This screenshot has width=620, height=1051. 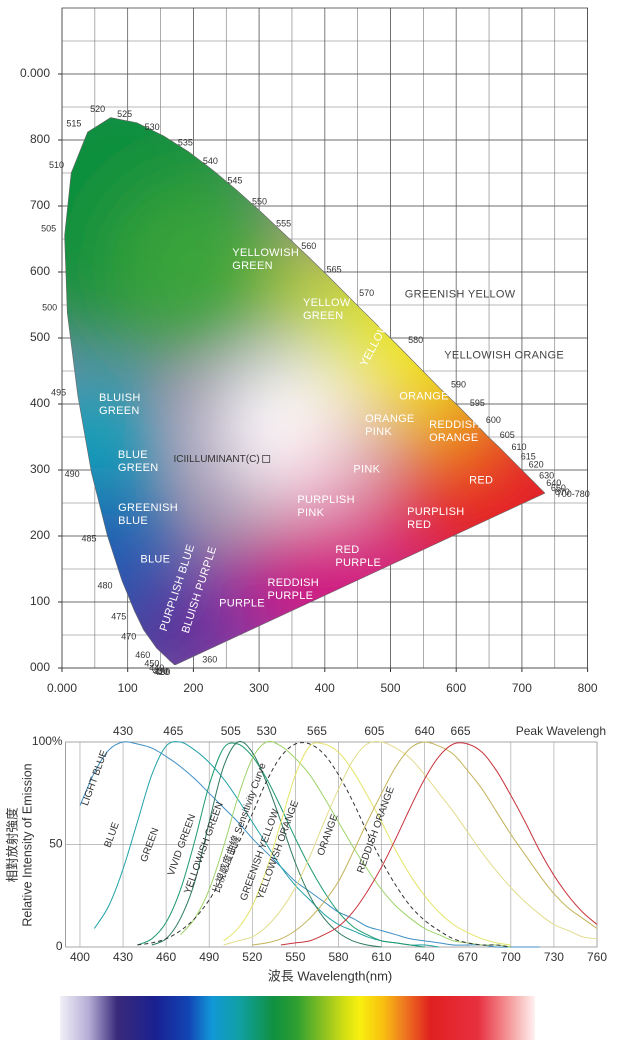 I want to click on wavelength-label: 620, so click(x=536, y=465).